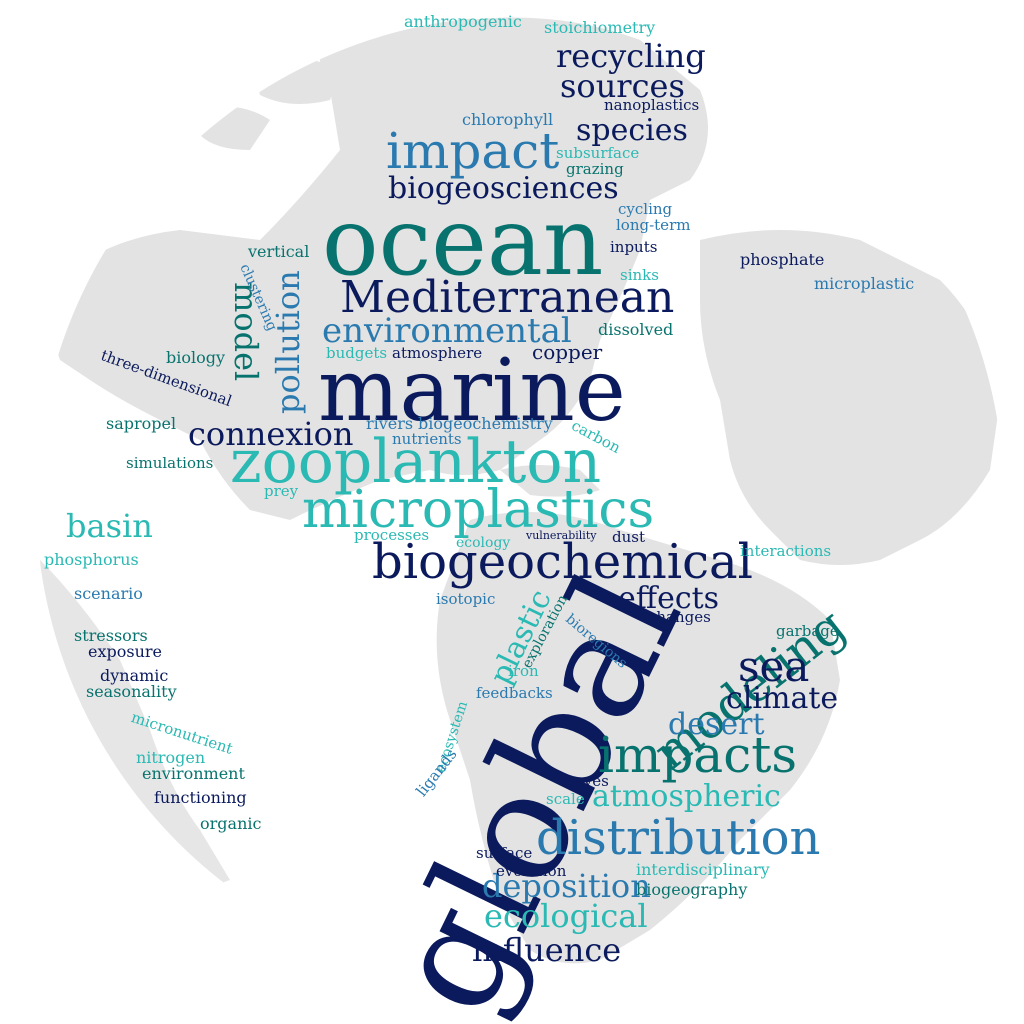 This screenshot has height=1024, width=1024. Describe the element at coordinates (631, 56) in the screenshot. I see `word-recycling: recycling` at that location.